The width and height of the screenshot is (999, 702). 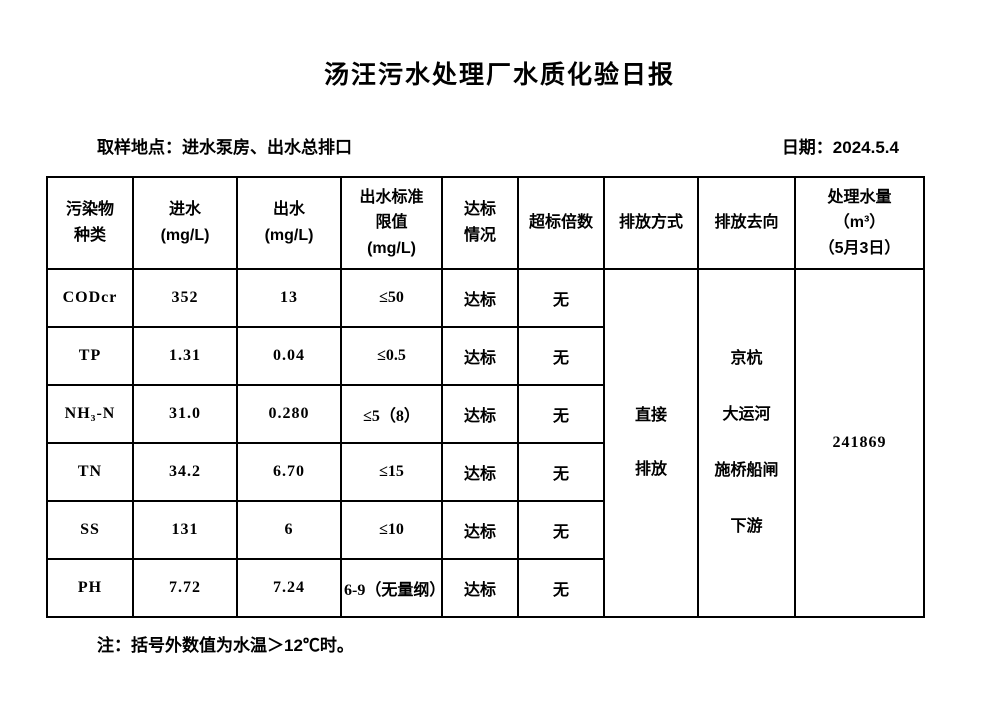 What do you see at coordinates (391, 472) in the screenshot?
I see `limit-value: ≤15` at bounding box center [391, 472].